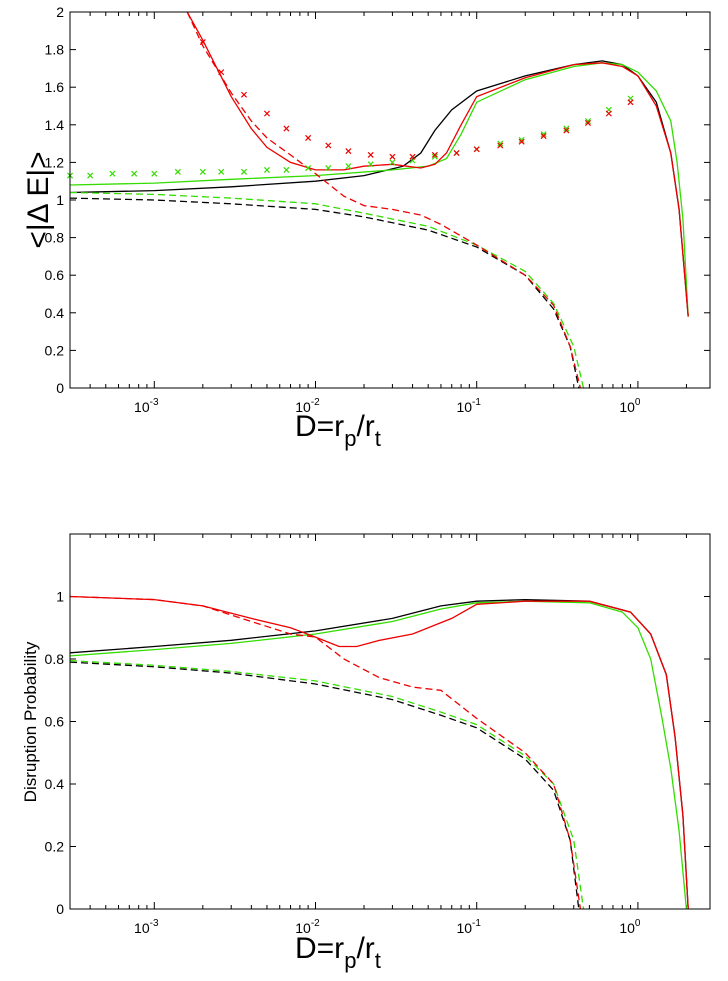 The width and height of the screenshot is (728, 981). Describe the element at coordinates (38, 199) in the screenshot. I see `energy-y-axis-label: <|Δ E|>` at that location.